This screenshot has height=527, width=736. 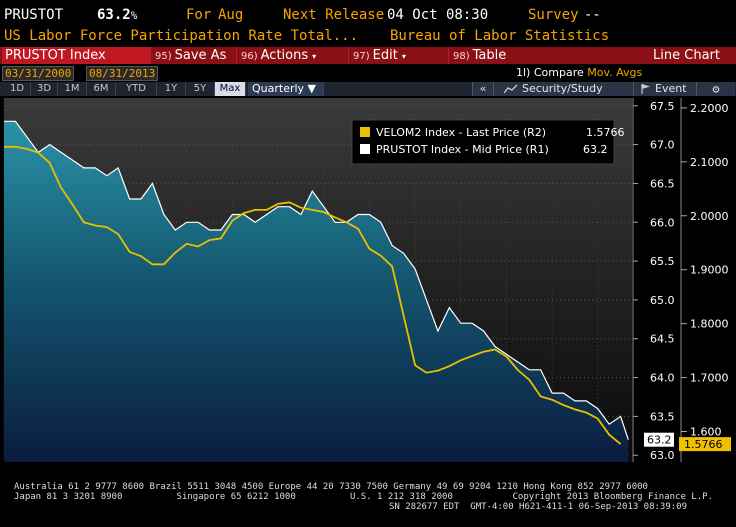 What do you see at coordinates (579, 72) in the screenshot?
I see `compare-control: 1l) Compare Mov. Avgs` at bounding box center [579, 72].